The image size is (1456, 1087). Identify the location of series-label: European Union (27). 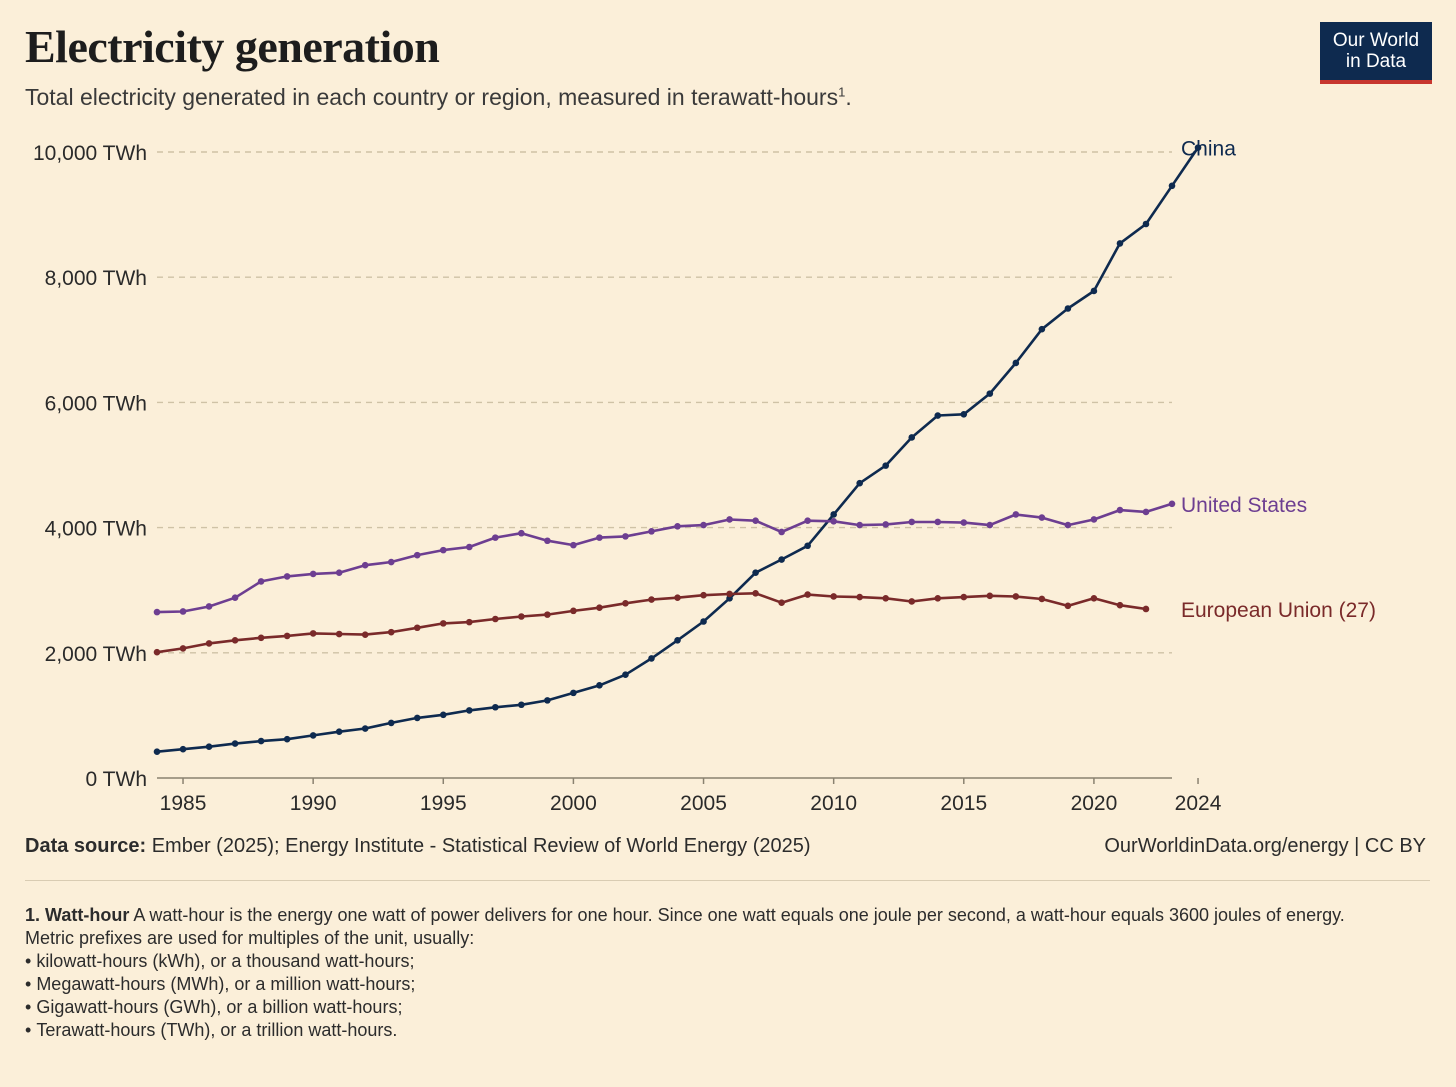
(1278, 610).